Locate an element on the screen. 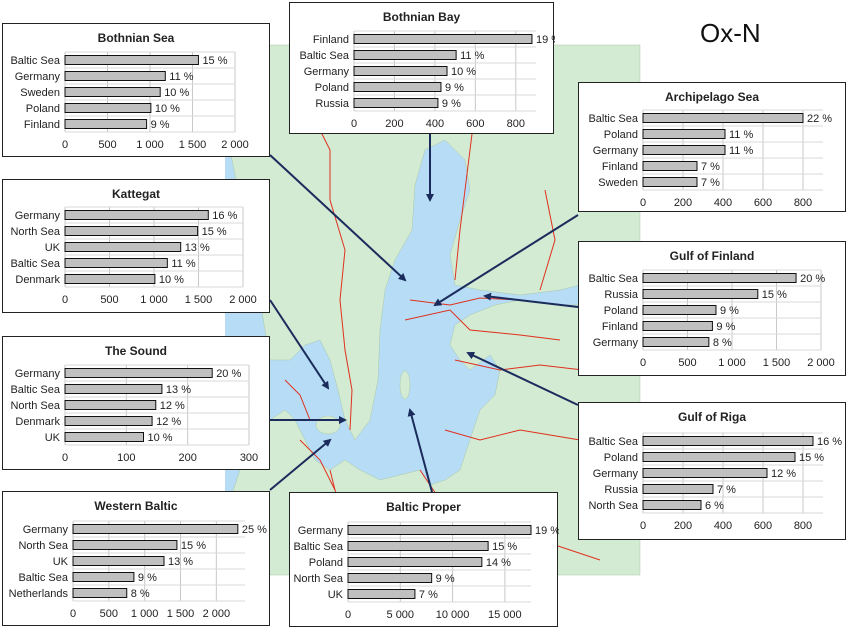  x-tick-label: 600 is located at coordinates (763, 526).